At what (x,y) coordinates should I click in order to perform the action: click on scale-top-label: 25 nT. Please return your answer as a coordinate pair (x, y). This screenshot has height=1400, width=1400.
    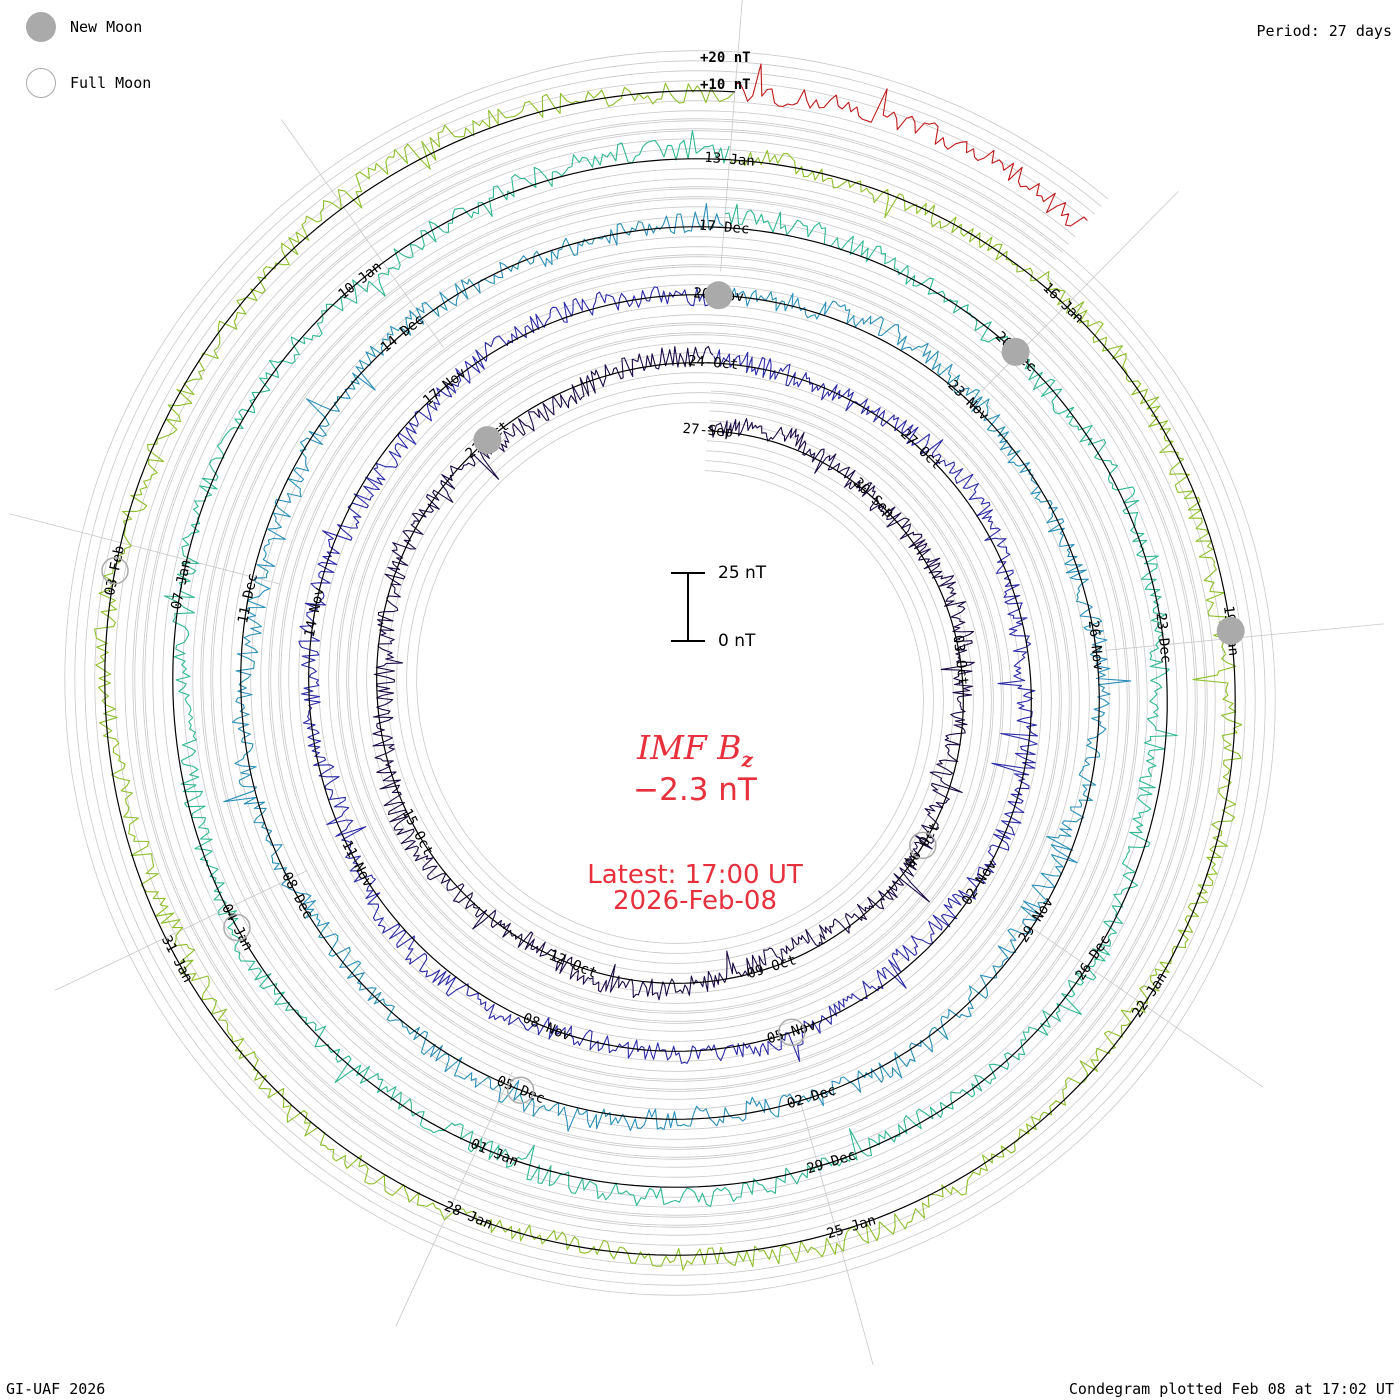
    Looking at the image, I should click on (742, 573).